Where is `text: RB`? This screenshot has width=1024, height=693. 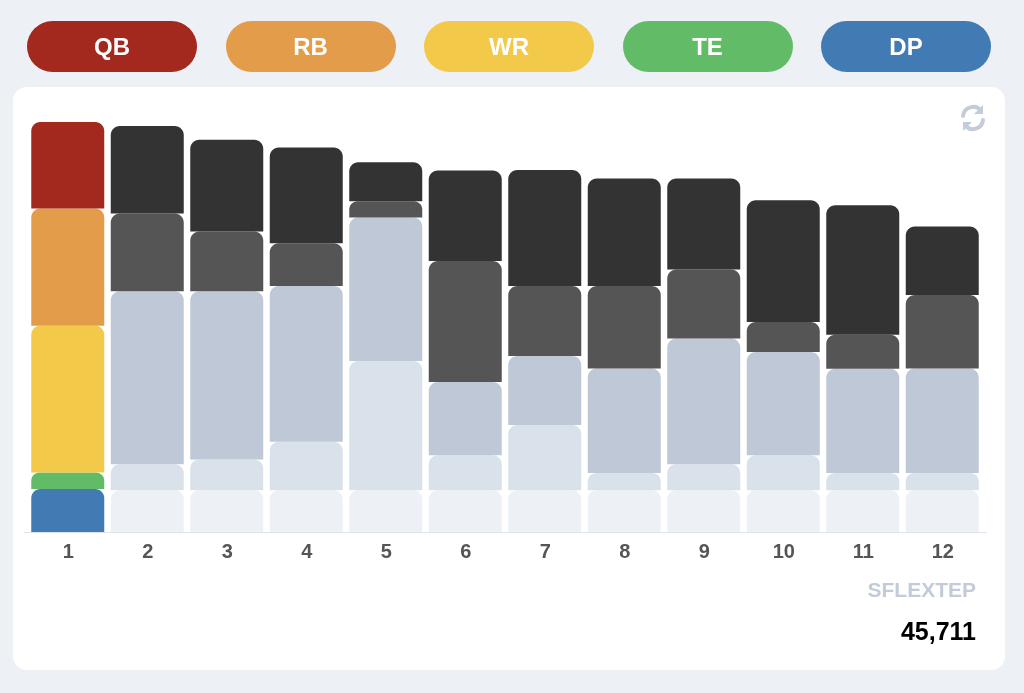 text: RB is located at coordinates (310, 46).